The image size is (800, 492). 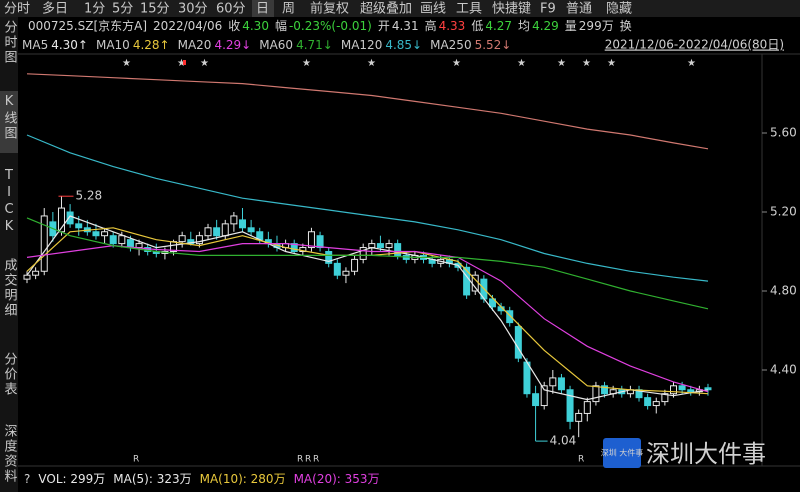 What do you see at coordinates (113, 45) in the screenshot?
I see `legend-name: MA10` at bounding box center [113, 45].